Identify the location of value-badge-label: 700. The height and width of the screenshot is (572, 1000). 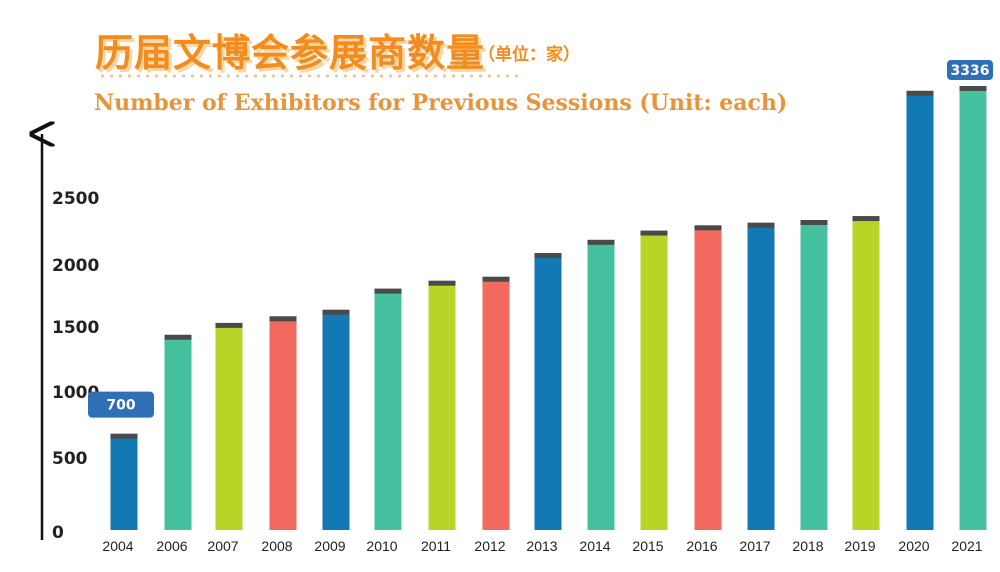
(120, 406).